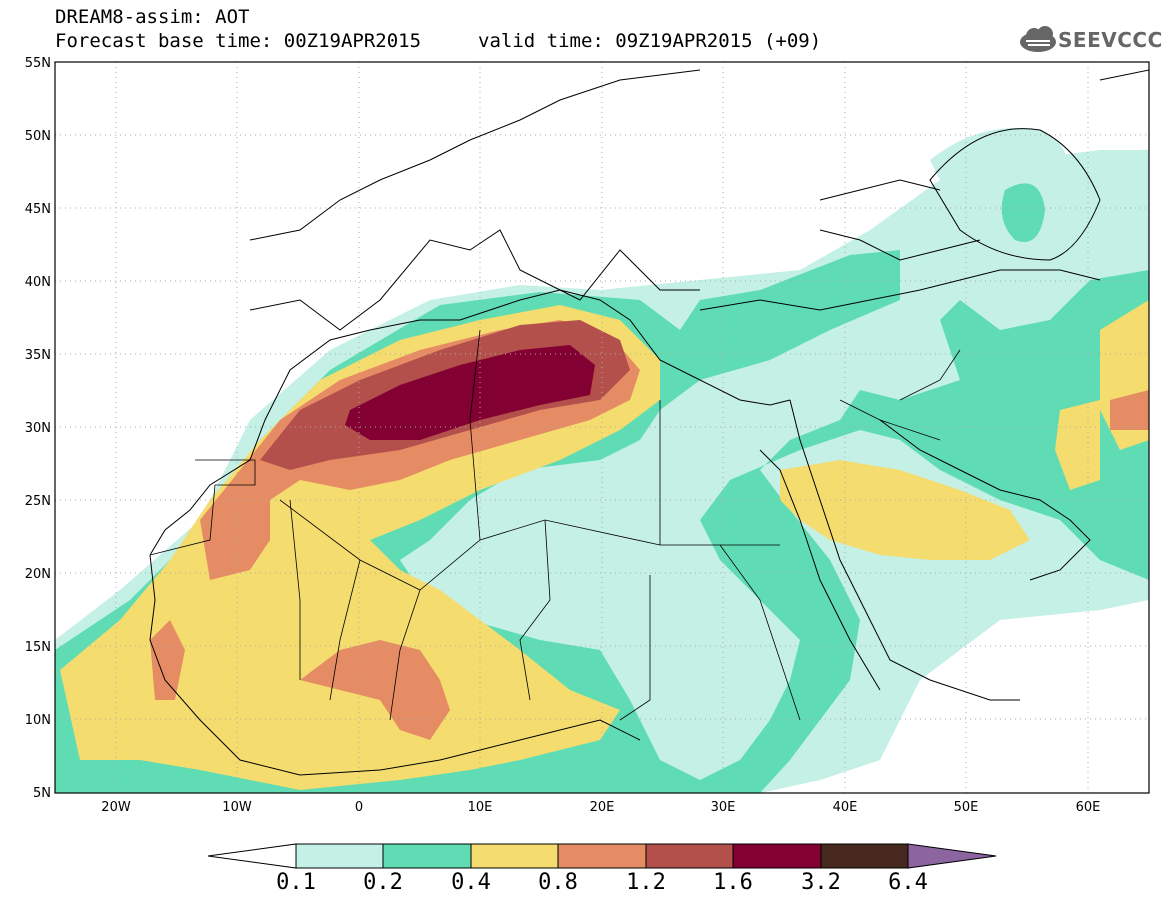 This screenshot has height=905, width=1165. Describe the element at coordinates (38, 720) in the screenshot. I see `lat-tick-label: 10N` at that location.